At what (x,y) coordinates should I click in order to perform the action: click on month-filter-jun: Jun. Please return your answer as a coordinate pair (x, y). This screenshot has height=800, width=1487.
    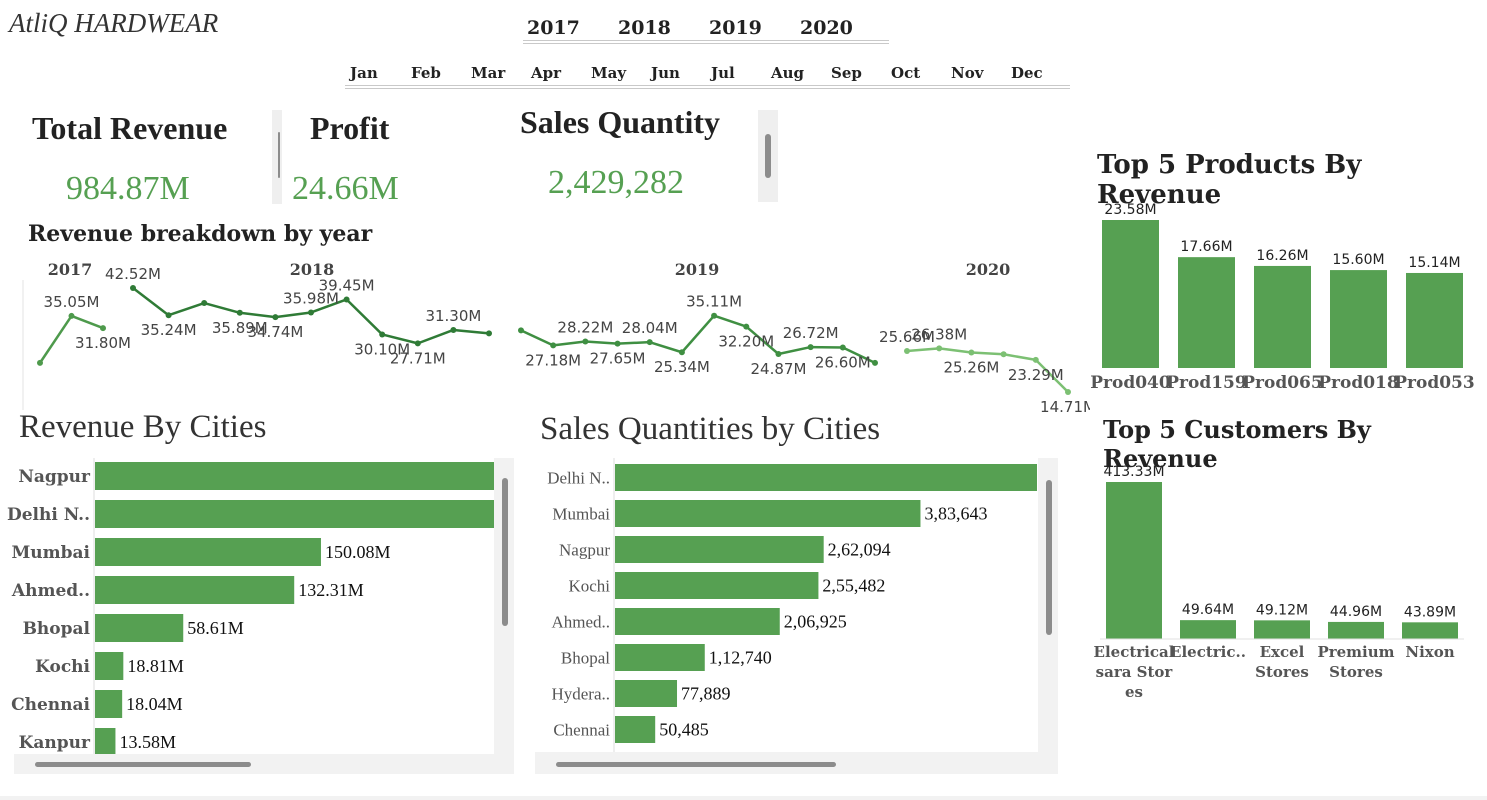
    Looking at the image, I should click on (665, 73).